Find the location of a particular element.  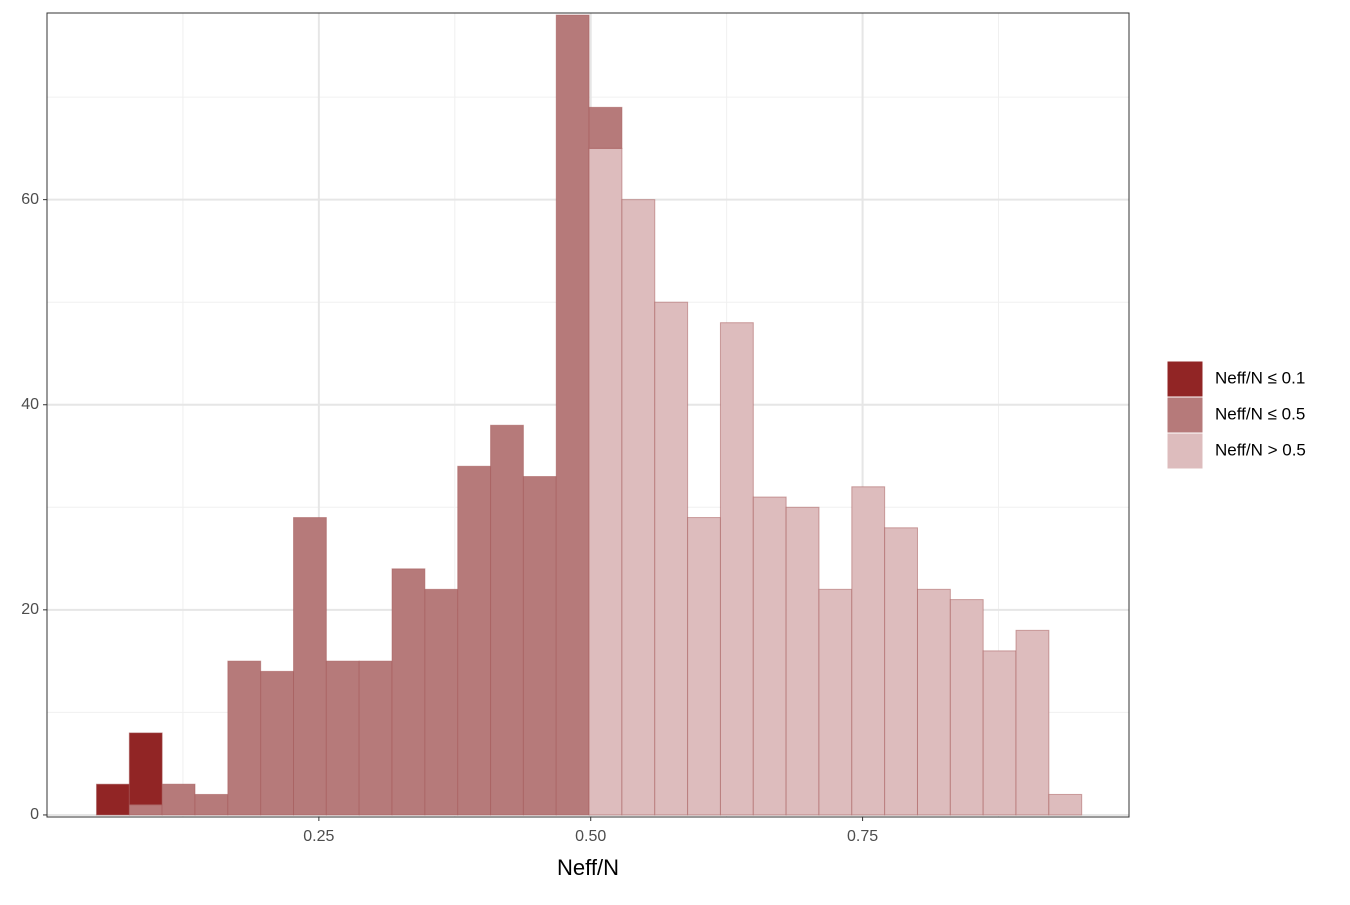

x-axis-label: Neff/N is located at coordinates (588, 867).